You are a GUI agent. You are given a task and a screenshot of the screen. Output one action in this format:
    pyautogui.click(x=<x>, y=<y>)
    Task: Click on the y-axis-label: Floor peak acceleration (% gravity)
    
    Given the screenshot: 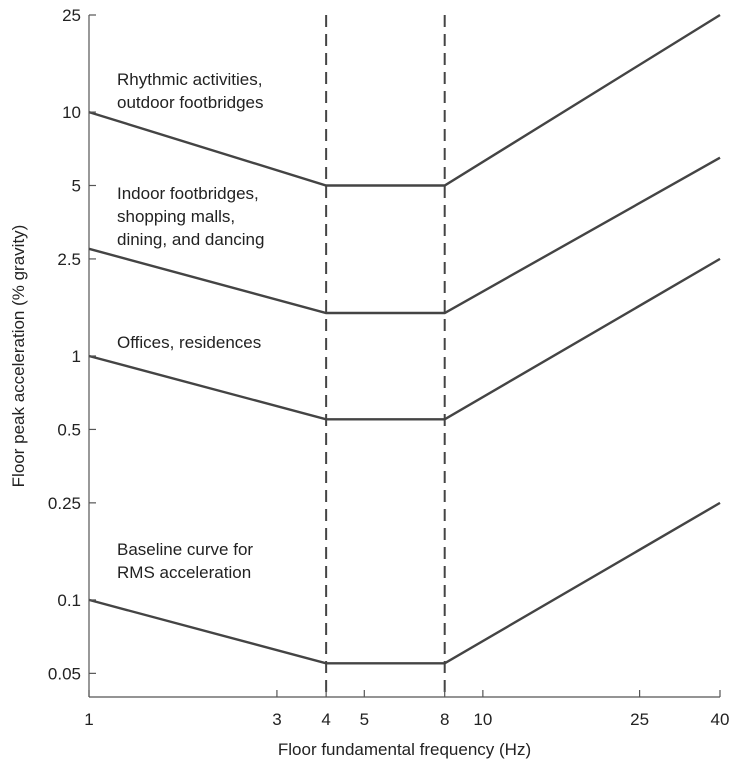 What is the action you would take?
    pyautogui.click(x=18, y=356)
    